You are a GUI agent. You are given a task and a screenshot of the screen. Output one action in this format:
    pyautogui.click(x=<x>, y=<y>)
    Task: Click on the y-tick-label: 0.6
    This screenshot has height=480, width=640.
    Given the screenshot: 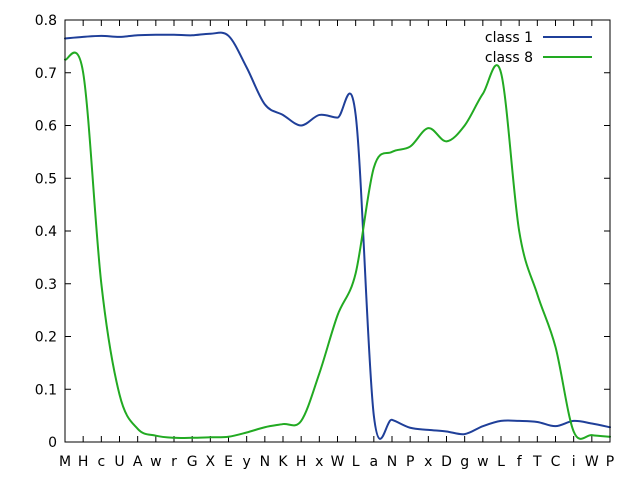 What is the action you would take?
    pyautogui.click(x=46, y=127)
    